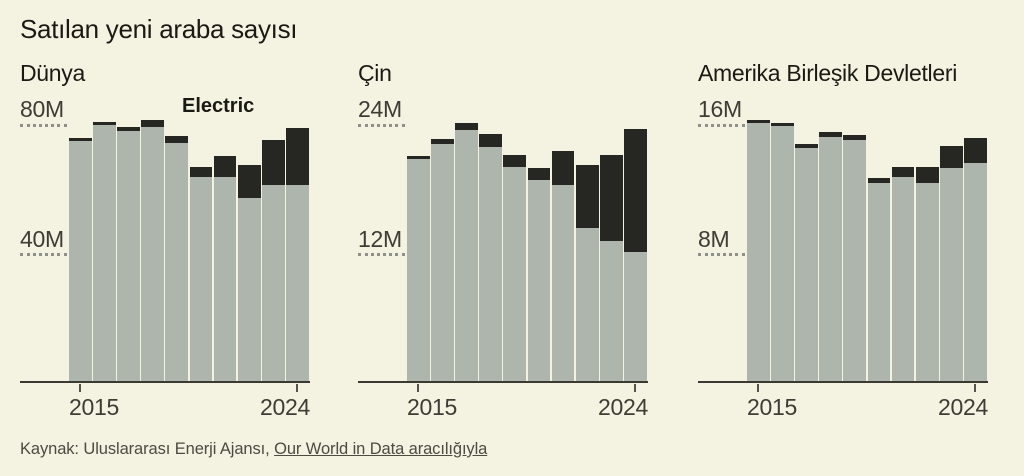 Image resolution: width=1024 pixels, height=476 pixels. Describe the element at coordinates (80, 388) in the screenshot. I see `x-tick-2015-world` at that location.